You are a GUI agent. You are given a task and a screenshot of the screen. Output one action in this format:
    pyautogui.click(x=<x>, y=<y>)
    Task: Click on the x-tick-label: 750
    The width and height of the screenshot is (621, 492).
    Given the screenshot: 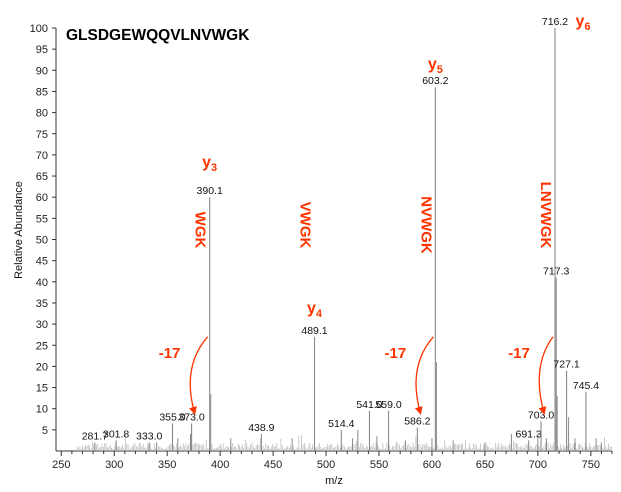 What is the action you would take?
    pyautogui.click(x=591, y=465)
    